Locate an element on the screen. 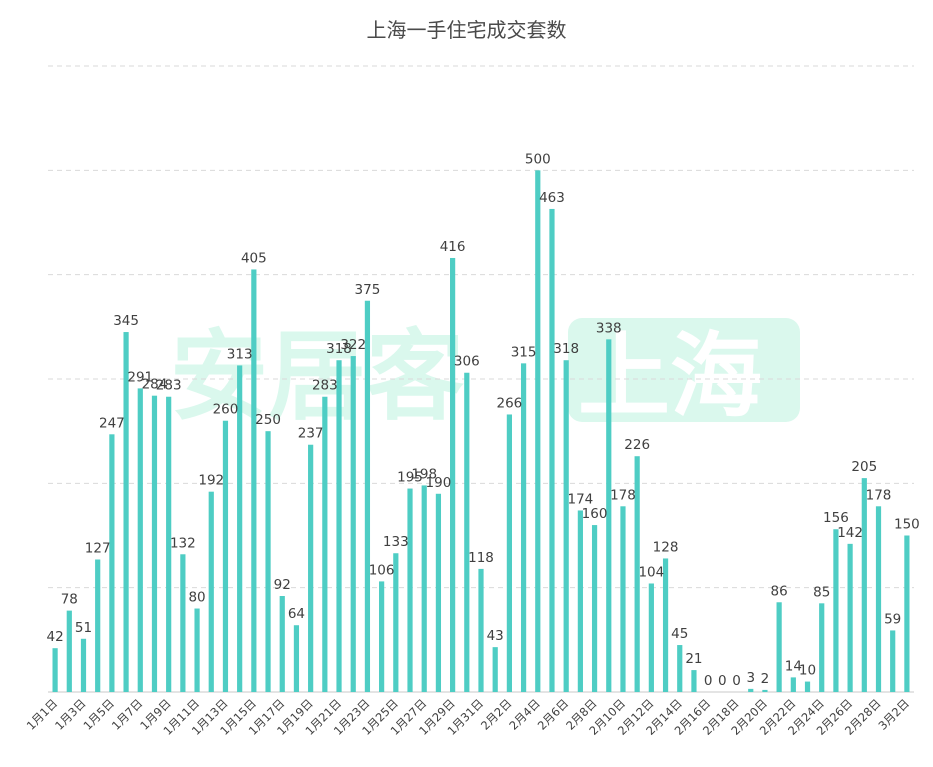 This screenshot has height=767, width=933. x-tick-label: 2月4日 is located at coordinates (524, 714).